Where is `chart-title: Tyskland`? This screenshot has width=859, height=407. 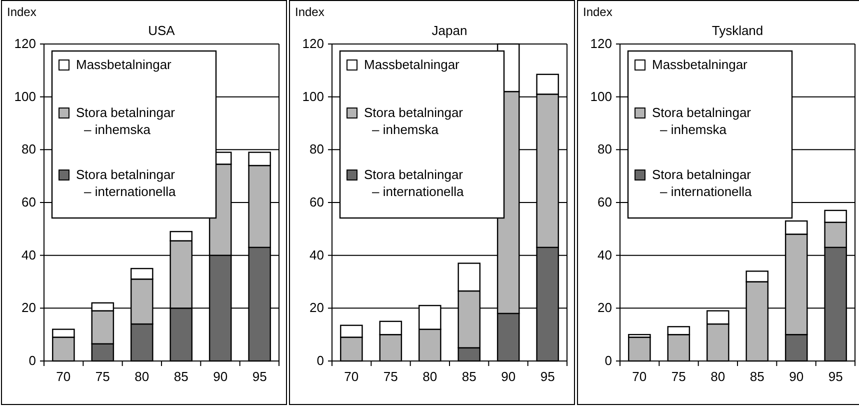
chart-title: Tyskland is located at coordinates (738, 30).